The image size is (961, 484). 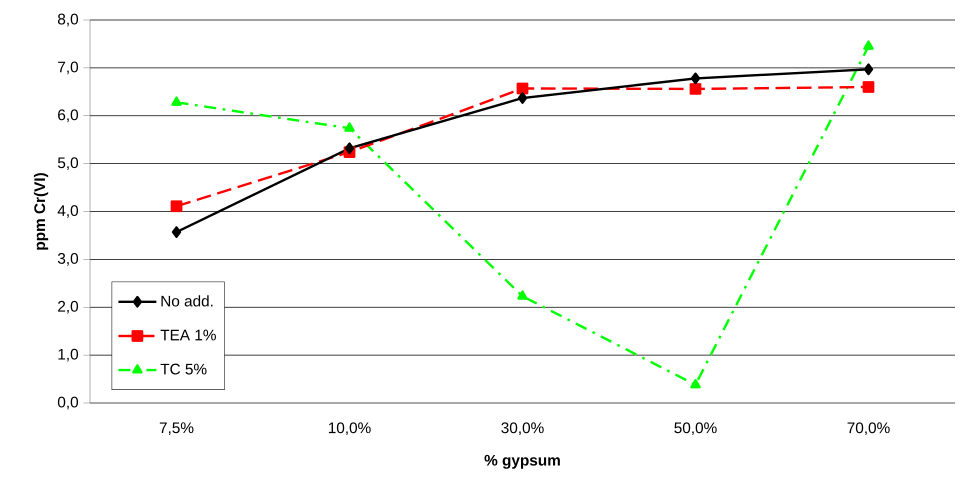 What do you see at coordinates (187, 301) in the screenshot?
I see `legend-label: No add.` at bounding box center [187, 301].